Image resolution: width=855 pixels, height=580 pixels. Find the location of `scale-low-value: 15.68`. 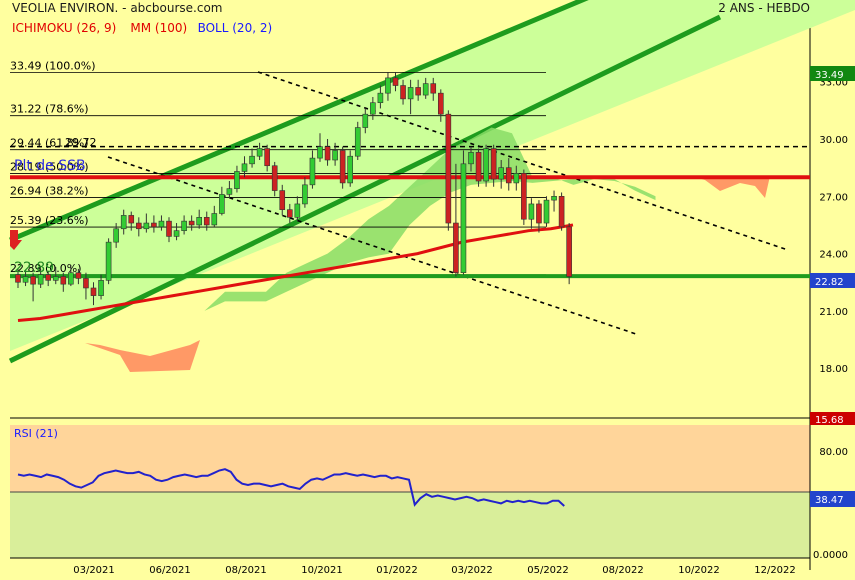

scale-low-value: 15.68 is located at coordinates (829, 420).